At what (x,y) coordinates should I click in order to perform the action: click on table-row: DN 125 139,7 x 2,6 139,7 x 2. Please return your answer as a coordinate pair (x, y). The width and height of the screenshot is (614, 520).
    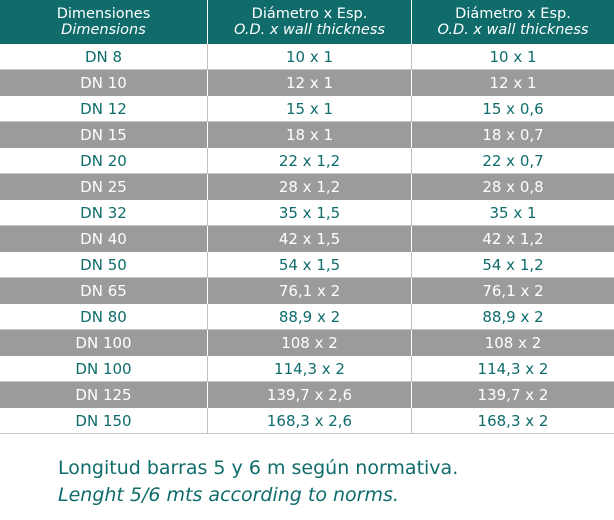
    Looking at the image, I should click on (307, 395).